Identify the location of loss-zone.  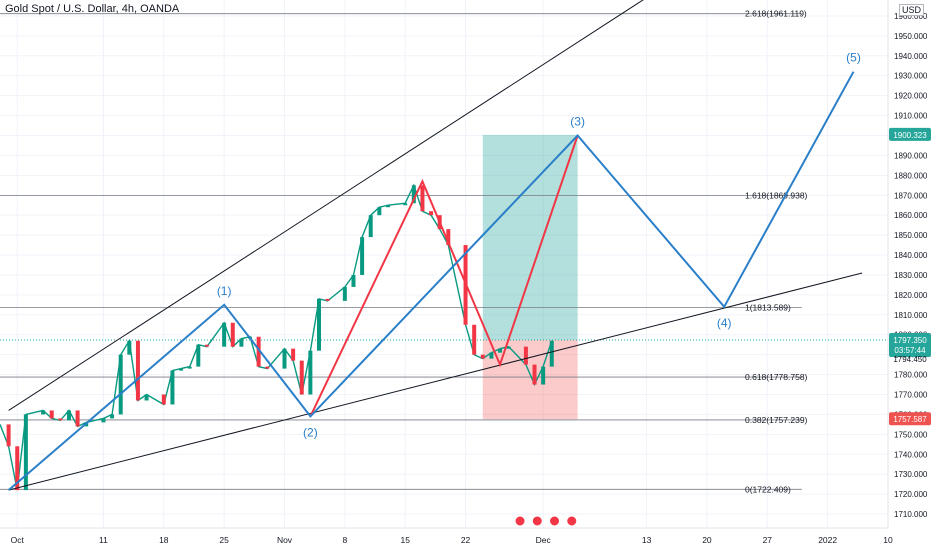
(530, 380).